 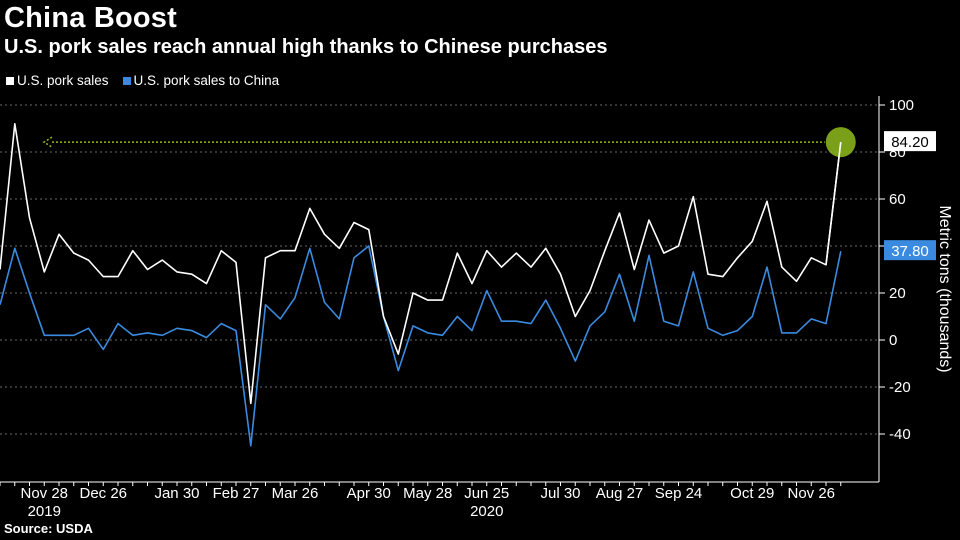 I want to click on legend-item-us-pork-sales-to-china: U.S. pork sales to China, so click(x=201, y=80).